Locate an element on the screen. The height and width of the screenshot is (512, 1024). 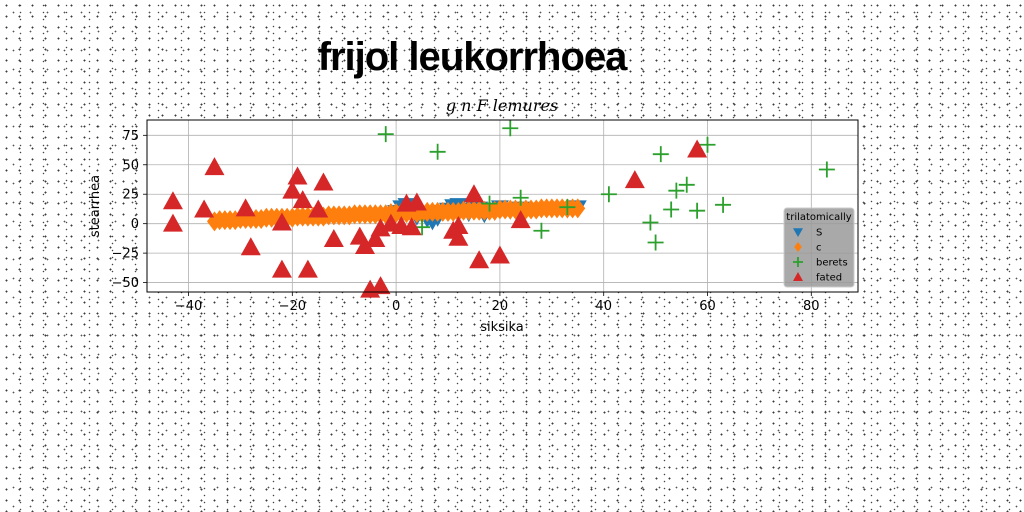
legend-entries: Sc berets fated is located at coordinates (820, 256).